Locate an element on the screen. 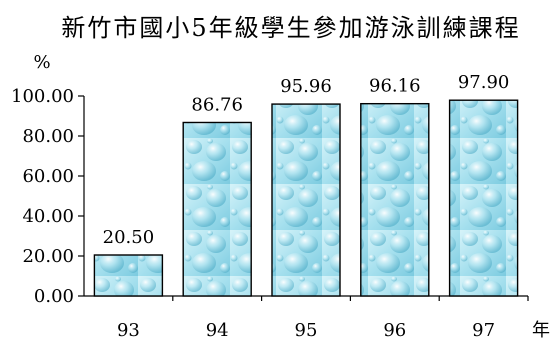 This screenshot has height=344, width=554. y-tick-label: 40.00 is located at coordinates (48, 216).